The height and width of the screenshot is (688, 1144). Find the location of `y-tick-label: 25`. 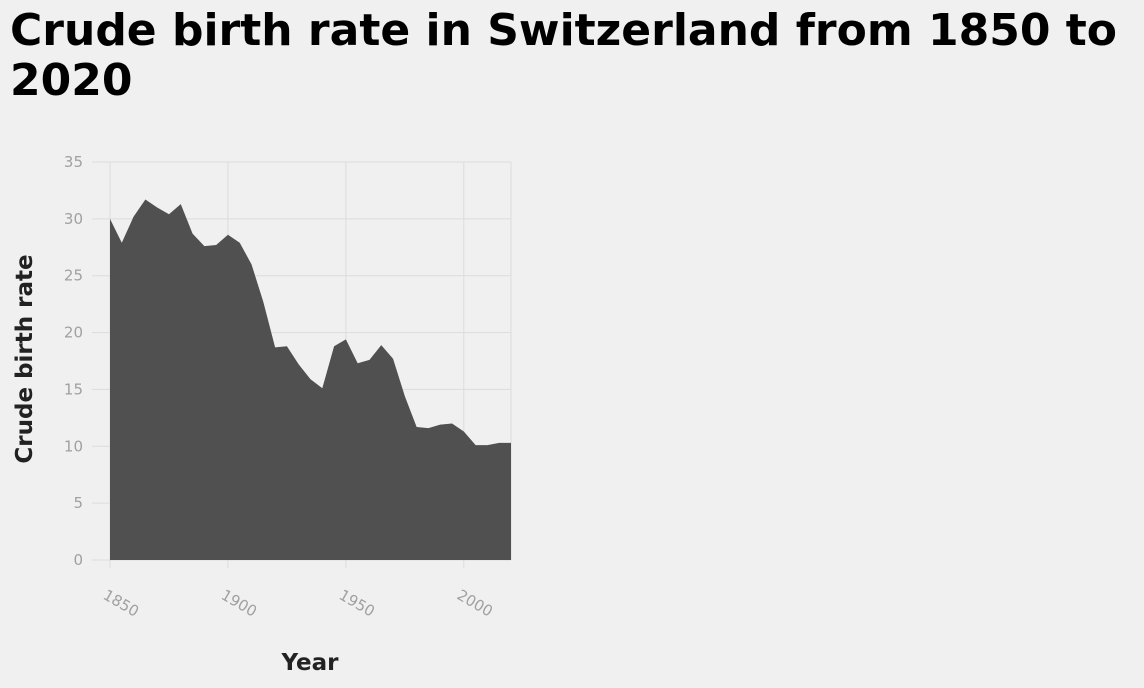

y-tick-label: 25 is located at coordinates (73, 276).